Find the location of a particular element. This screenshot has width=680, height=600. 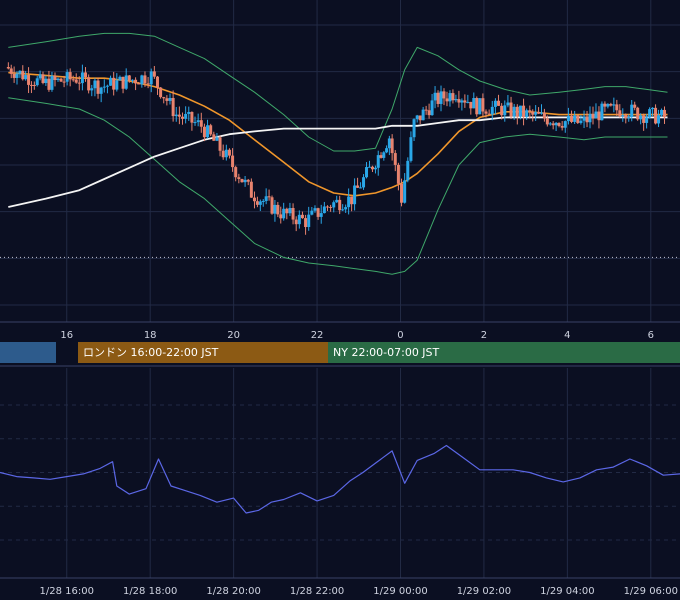

price-x-tick-label: 2 is located at coordinates (484, 335).